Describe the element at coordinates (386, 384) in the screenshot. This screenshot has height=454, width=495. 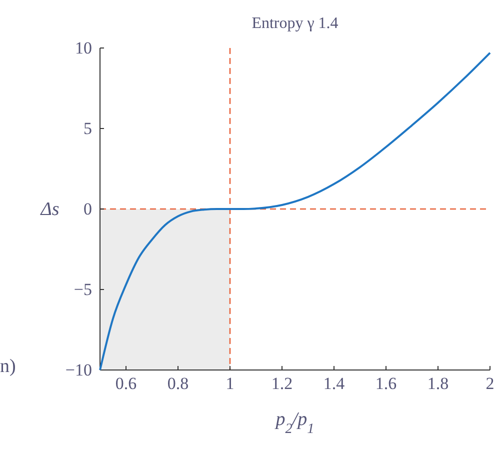
I see `x-tick-label: 1.6` at that location.